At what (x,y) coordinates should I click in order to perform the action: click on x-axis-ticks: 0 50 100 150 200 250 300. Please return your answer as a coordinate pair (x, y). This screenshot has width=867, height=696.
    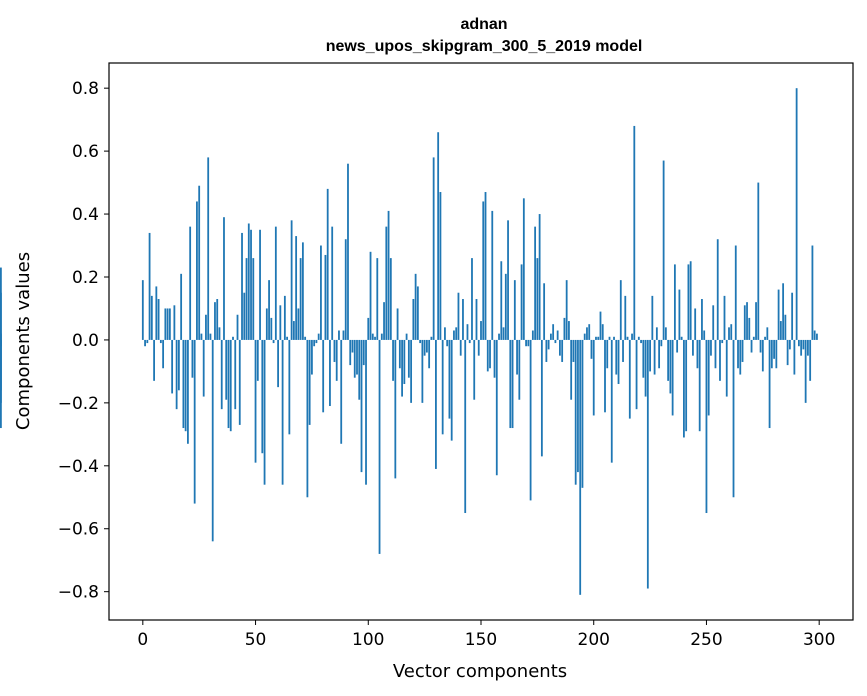
    Looking at the image, I should click on (486, 635).